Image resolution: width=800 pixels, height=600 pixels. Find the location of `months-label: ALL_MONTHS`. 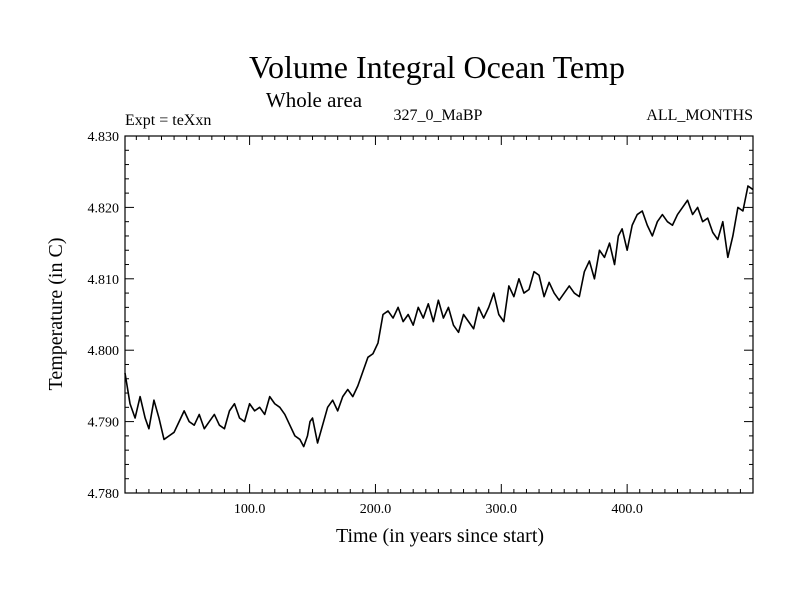

months-label: ALL_MONTHS is located at coordinates (699, 115).